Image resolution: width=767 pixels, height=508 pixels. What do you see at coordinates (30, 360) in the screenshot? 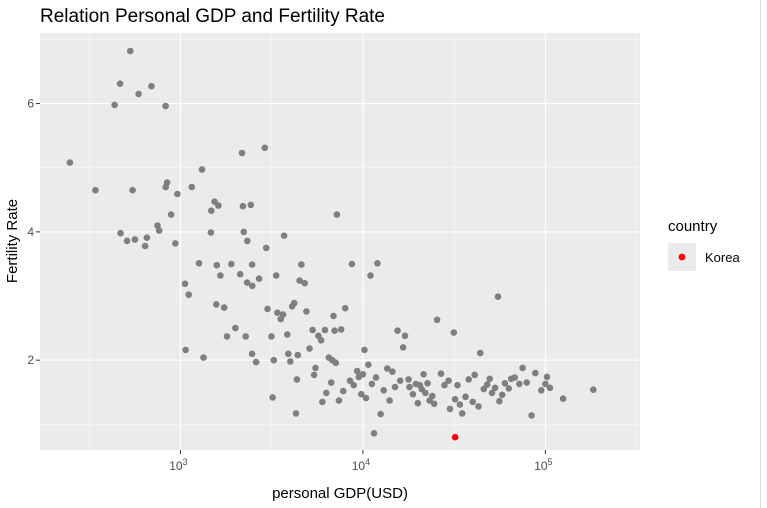
I see `y-tick-label: 2` at bounding box center [30, 360].